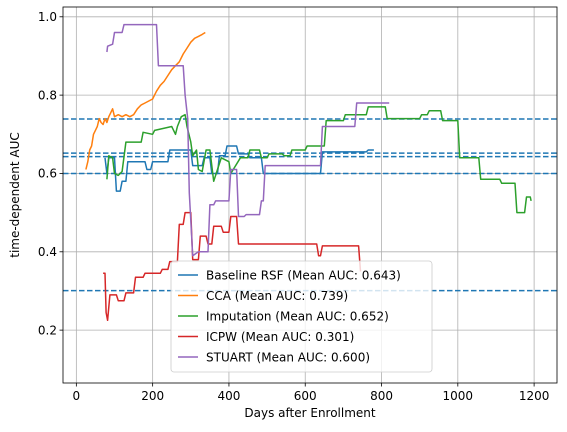 The image size is (567, 432). Describe the element at coordinates (534, 396) in the screenshot. I see `x-tick-label: 1200` at that location.